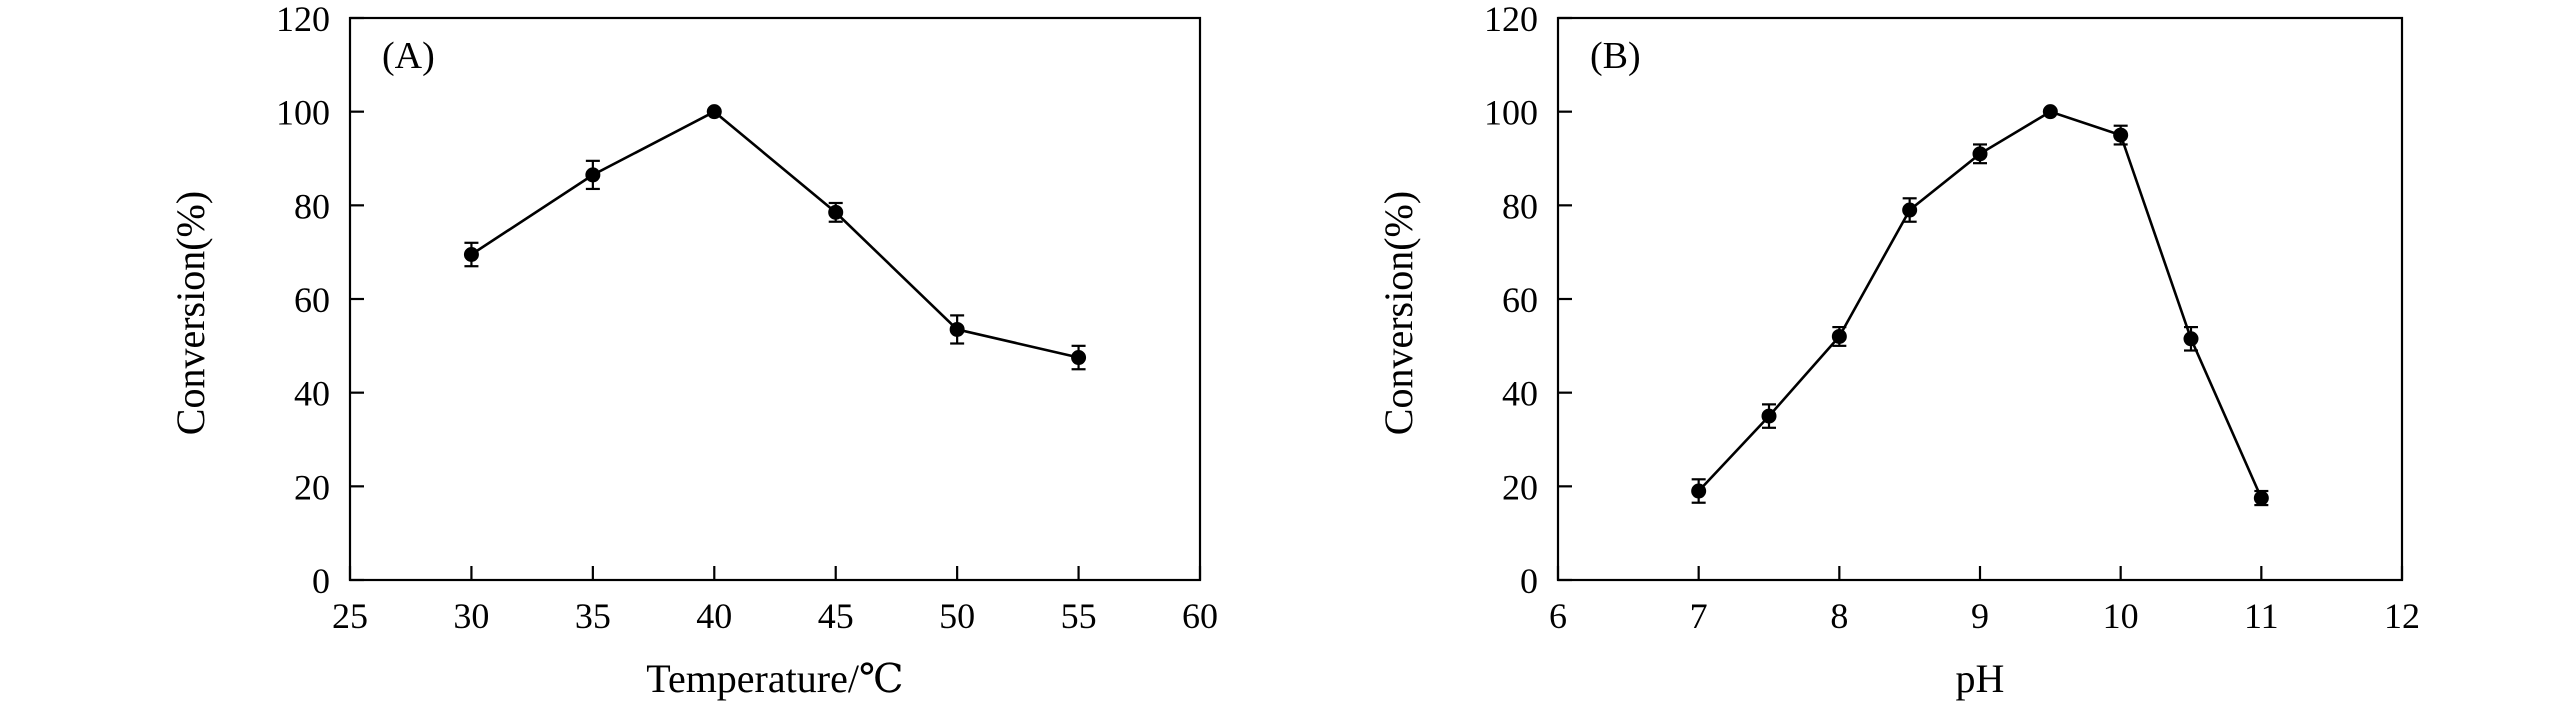 Image resolution: width=2567 pixels, height=709 pixels. What do you see at coordinates (1079, 616) in the screenshot?
I see `x-tick-label: 55` at bounding box center [1079, 616].